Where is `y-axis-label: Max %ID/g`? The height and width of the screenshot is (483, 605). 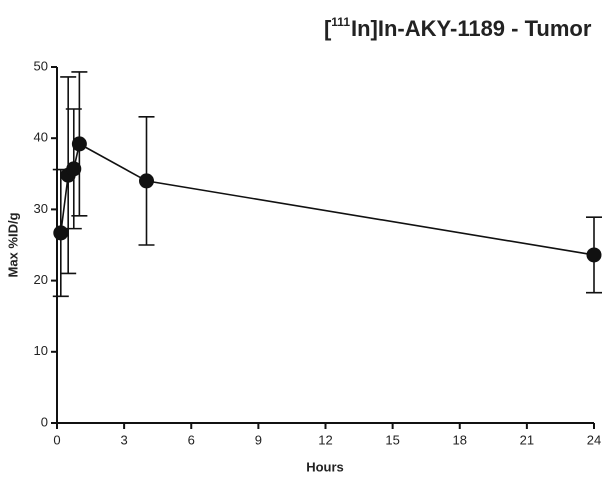 y-axis-label: Max %ID/g is located at coordinates (12, 244).